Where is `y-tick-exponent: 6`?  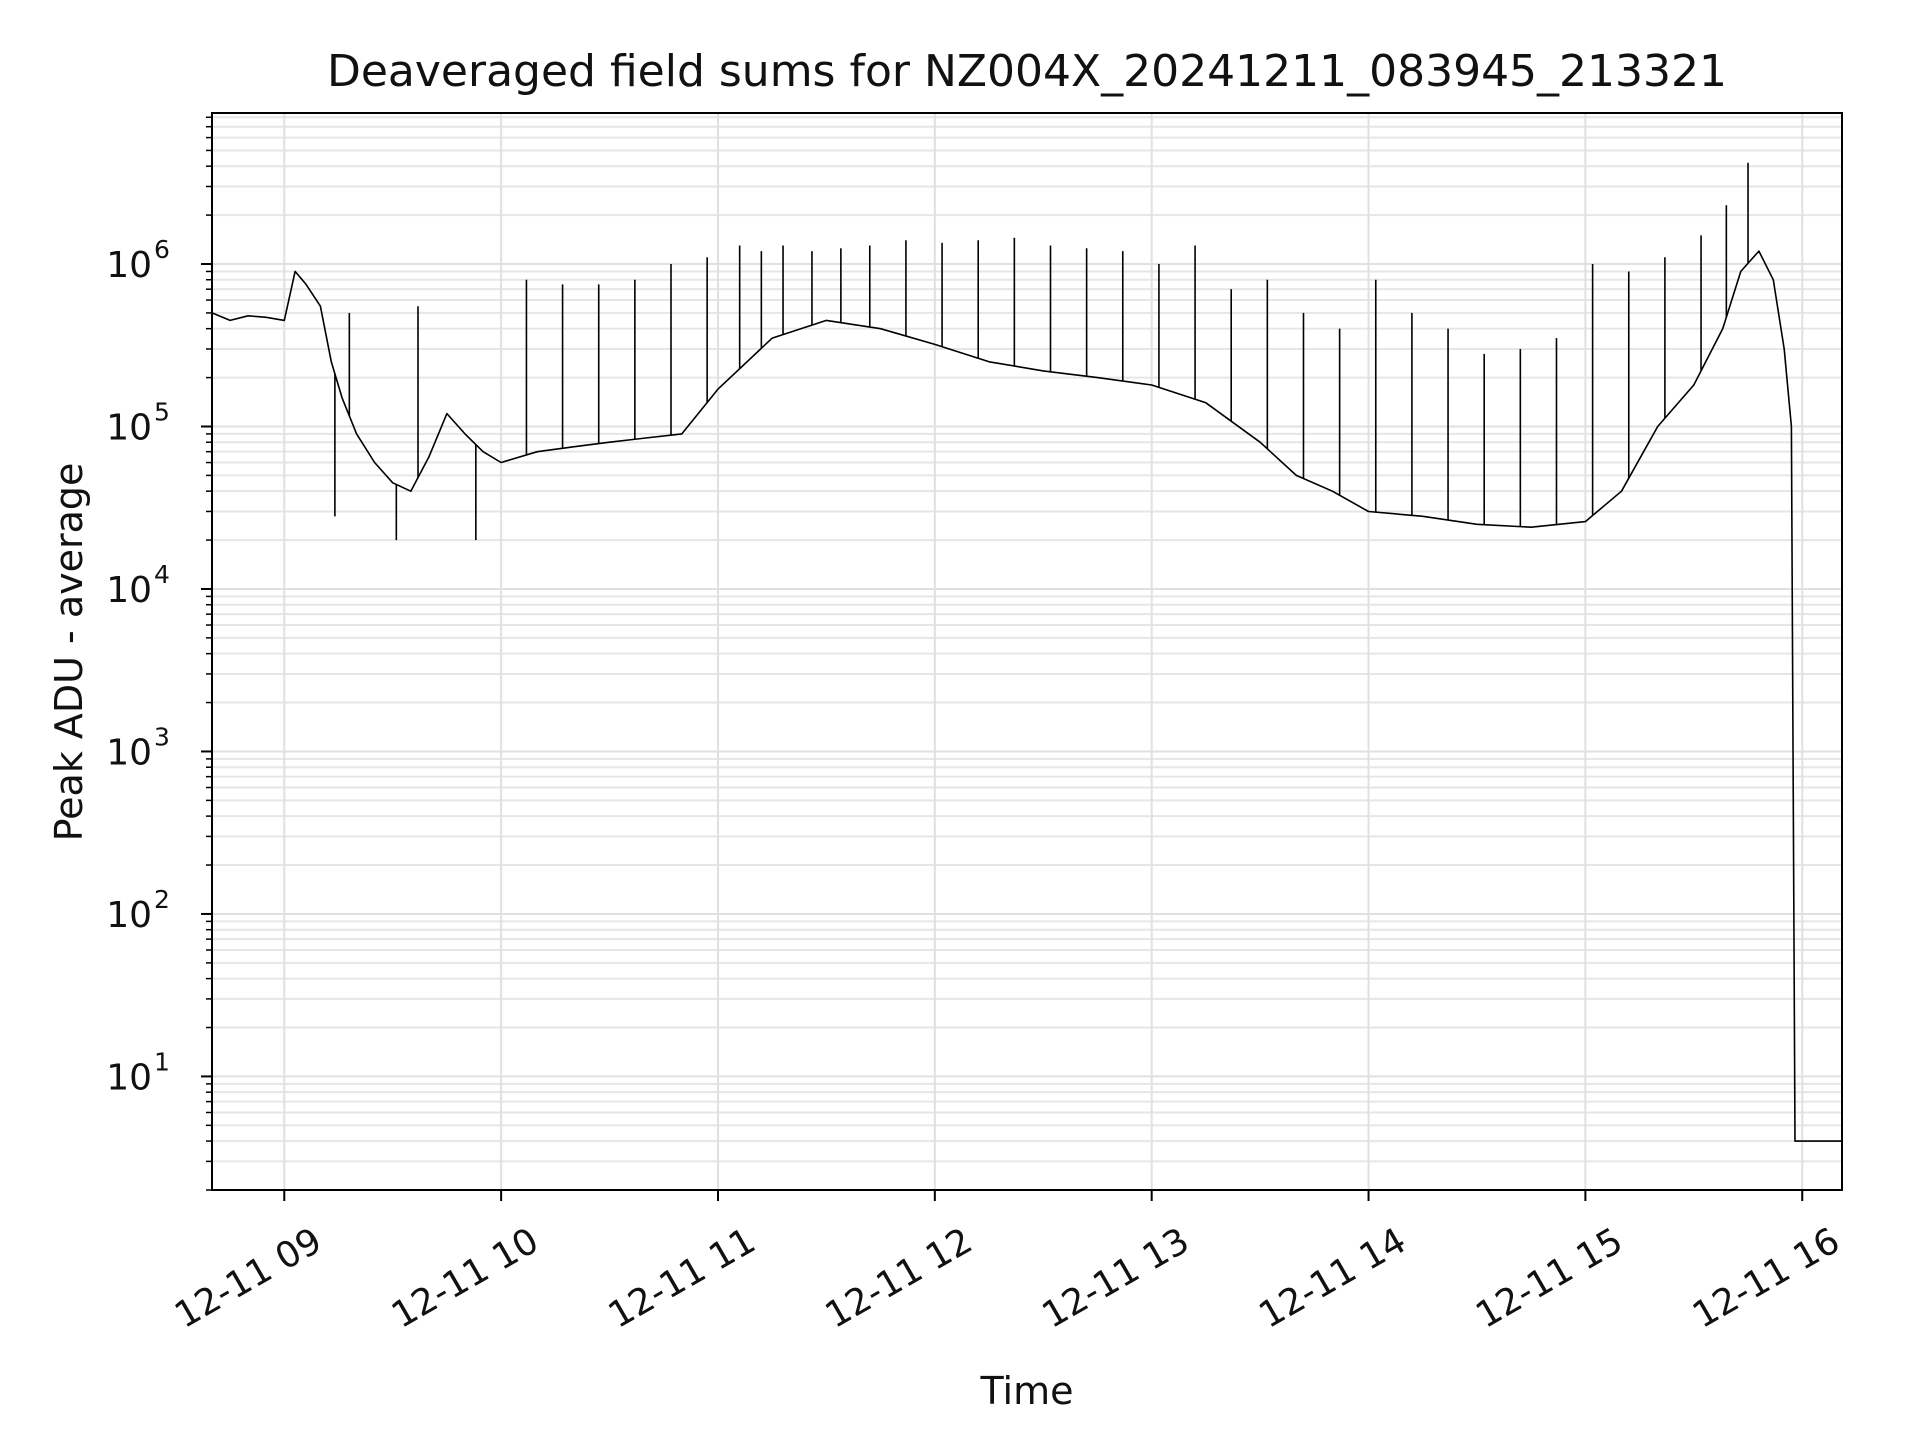 y-tick-exponent: 6 is located at coordinates (162, 249).